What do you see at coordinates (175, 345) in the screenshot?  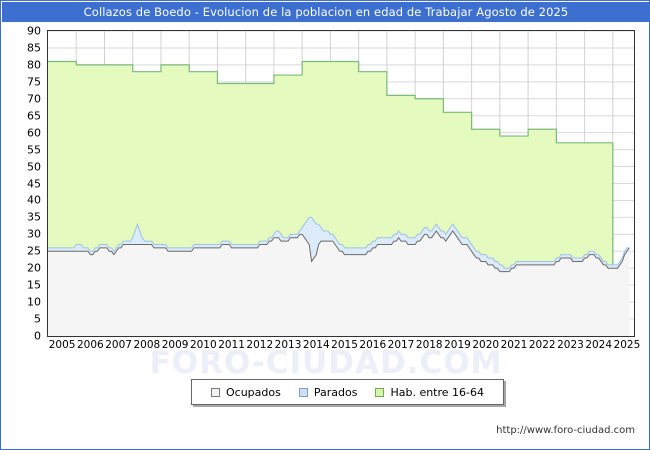 I see `x-tick-2009: 2009` at bounding box center [175, 345].